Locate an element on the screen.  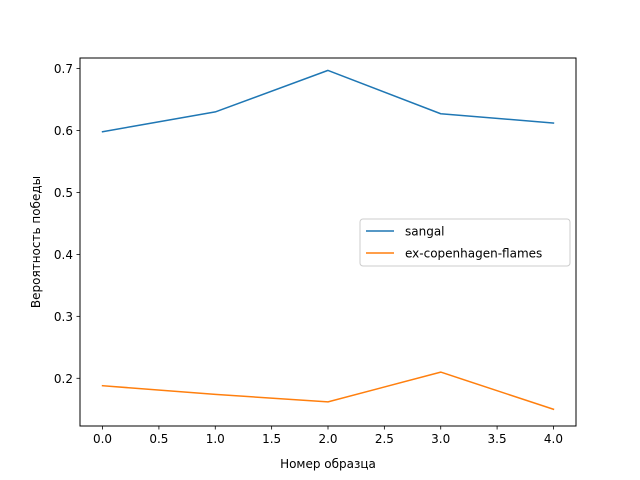
y-tick-label: 0.5 is located at coordinates (63, 193).